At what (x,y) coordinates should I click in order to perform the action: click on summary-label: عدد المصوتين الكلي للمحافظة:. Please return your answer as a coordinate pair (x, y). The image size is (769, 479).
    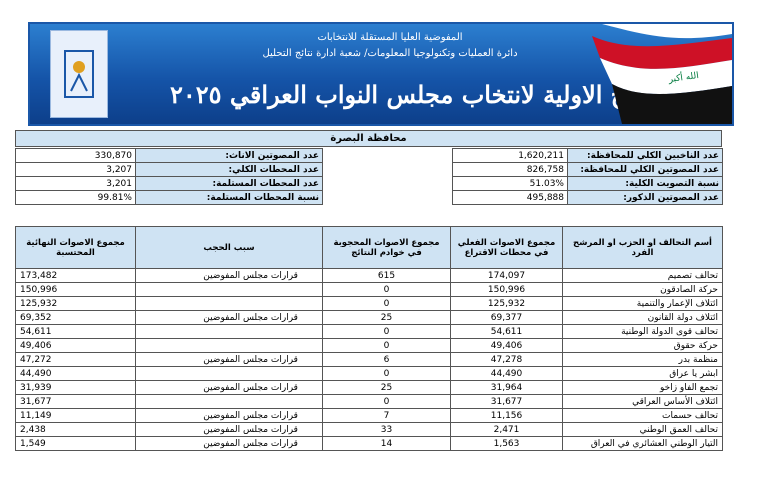
    Looking at the image, I should click on (645, 169).